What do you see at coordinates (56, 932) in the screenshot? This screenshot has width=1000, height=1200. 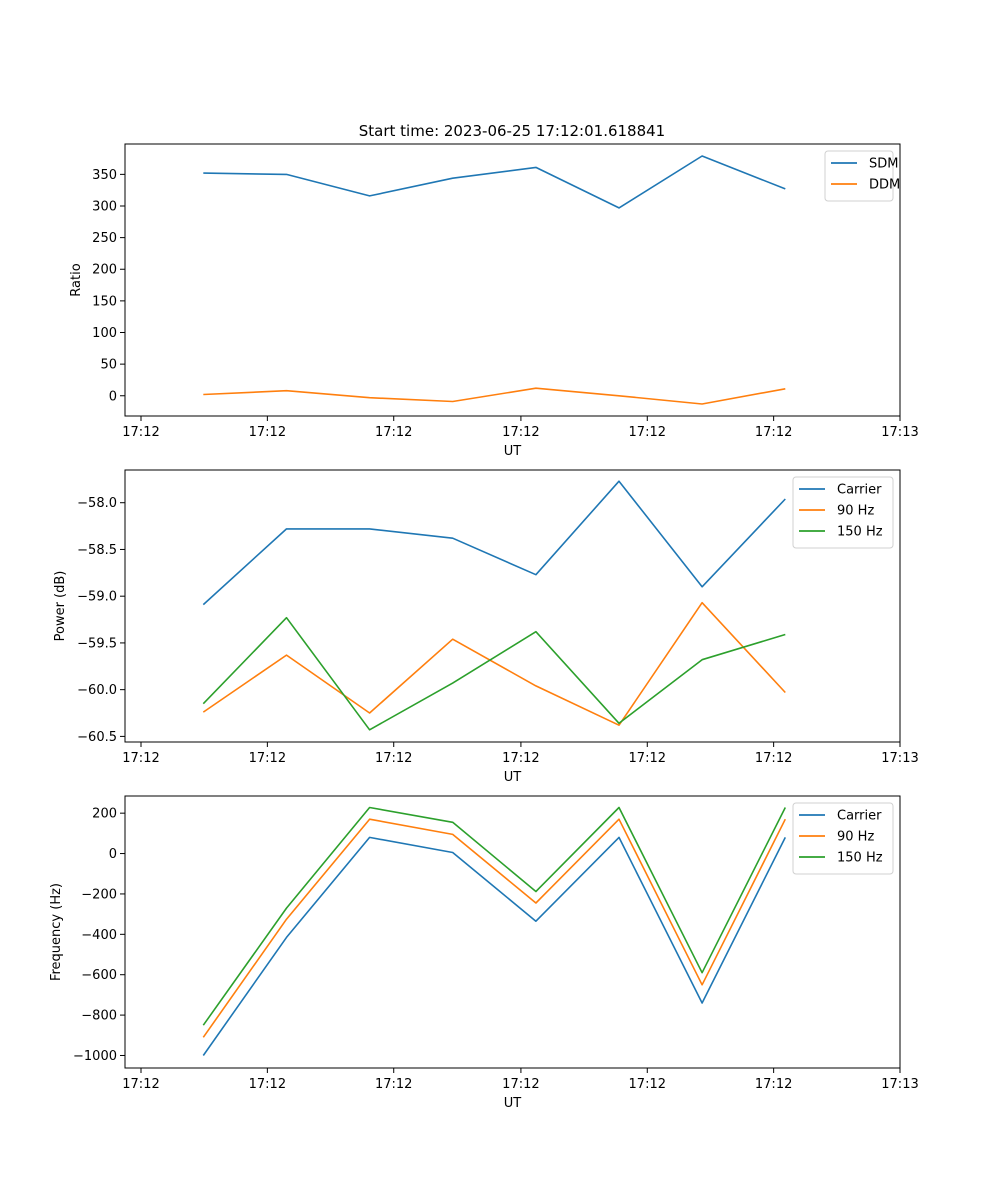 I see `y-axis-label: Frequency (Hz)` at bounding box center [56, 932].